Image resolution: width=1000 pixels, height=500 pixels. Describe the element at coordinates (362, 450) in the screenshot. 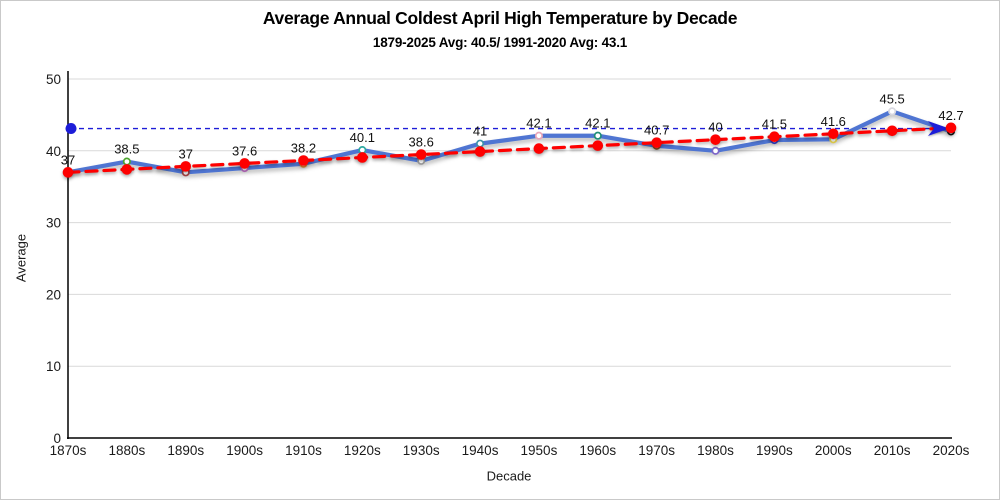

I see `x-tick-label: 1920s` at that location.